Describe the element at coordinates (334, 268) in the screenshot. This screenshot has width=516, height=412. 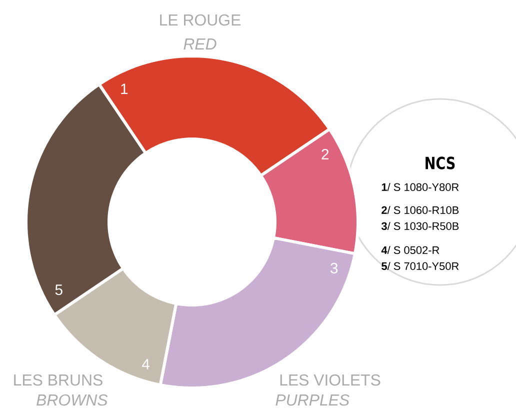
I see `slice-label: 3` at that location.